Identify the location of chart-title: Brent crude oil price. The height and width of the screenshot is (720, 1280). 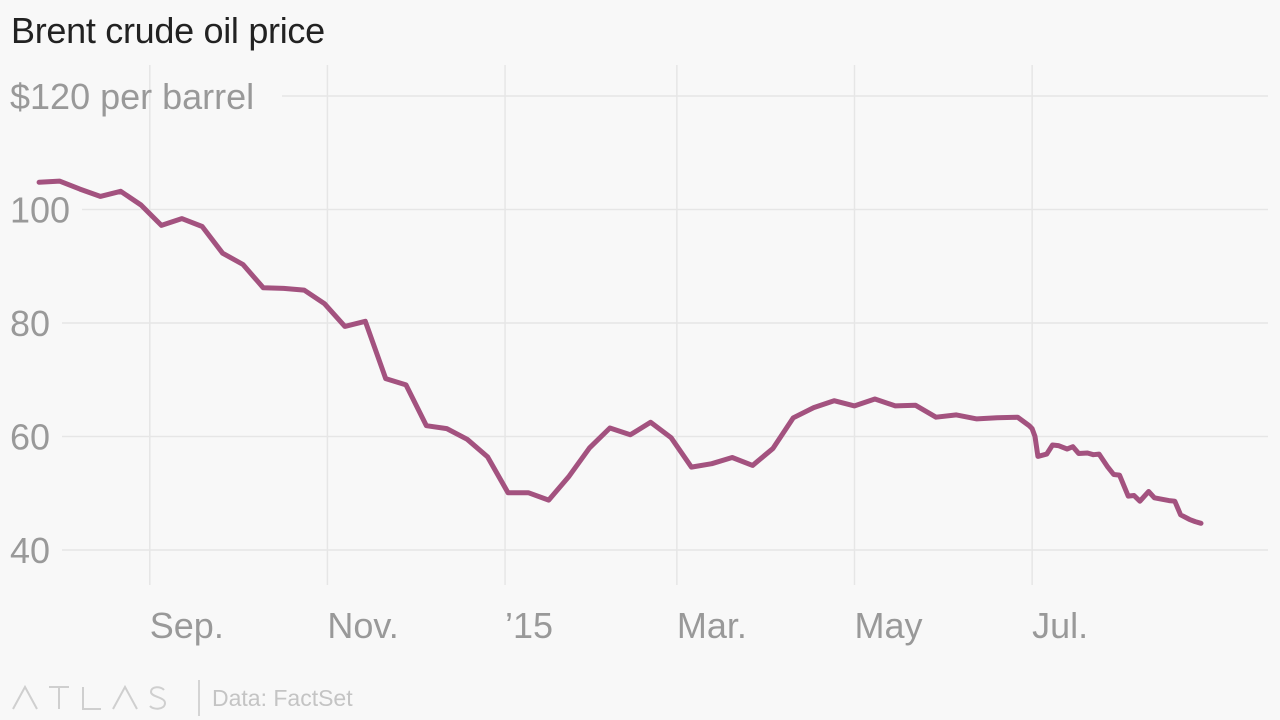
(168, 30).